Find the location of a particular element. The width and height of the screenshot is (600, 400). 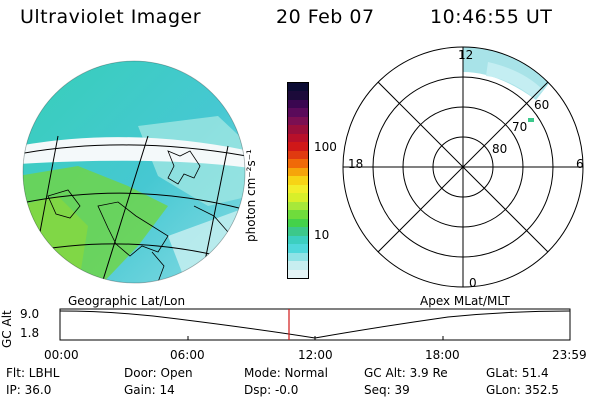

date-label: 20 Feb 07 is located at coordinates (325, 17).